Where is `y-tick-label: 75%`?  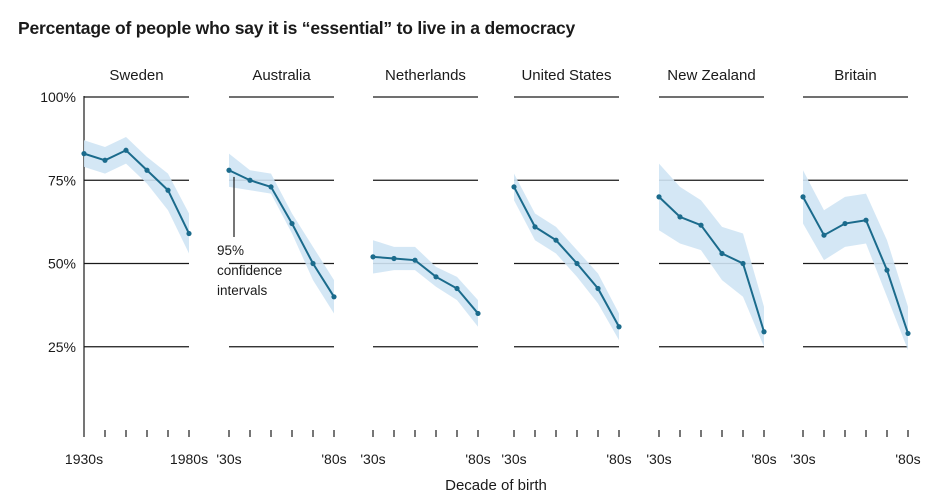 y-tick-label: 75% is located at coordinates (62, 180).